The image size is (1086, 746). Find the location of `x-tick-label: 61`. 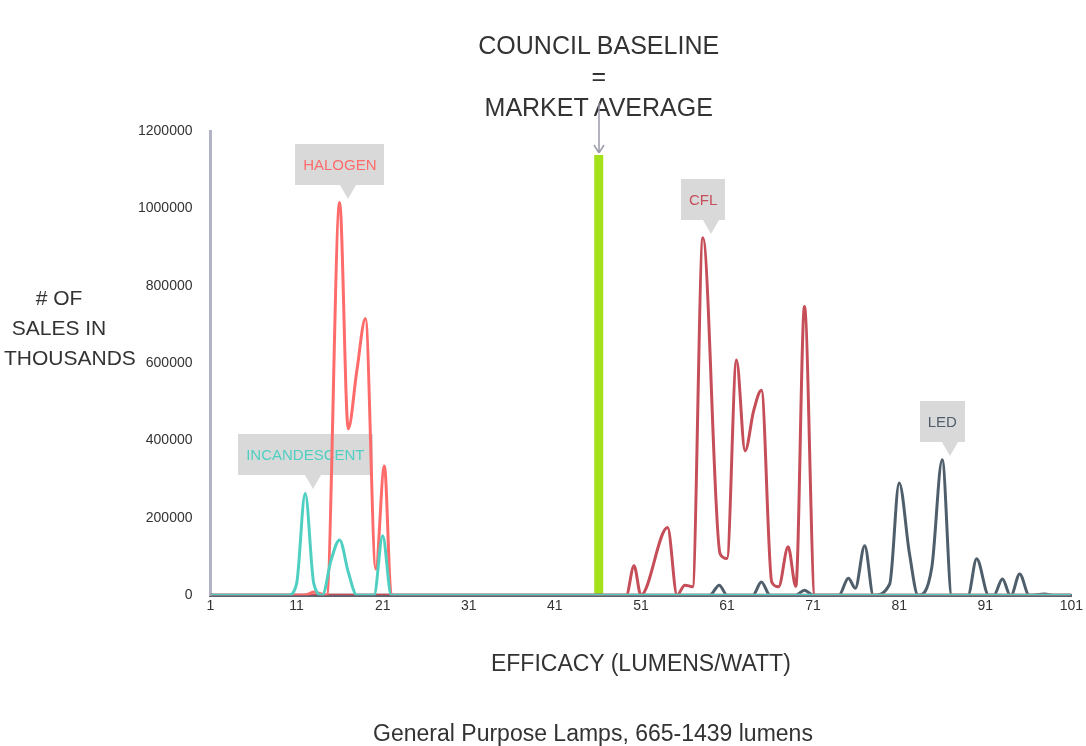

x-tick-label: 61 is located at coordinates (727, 605).